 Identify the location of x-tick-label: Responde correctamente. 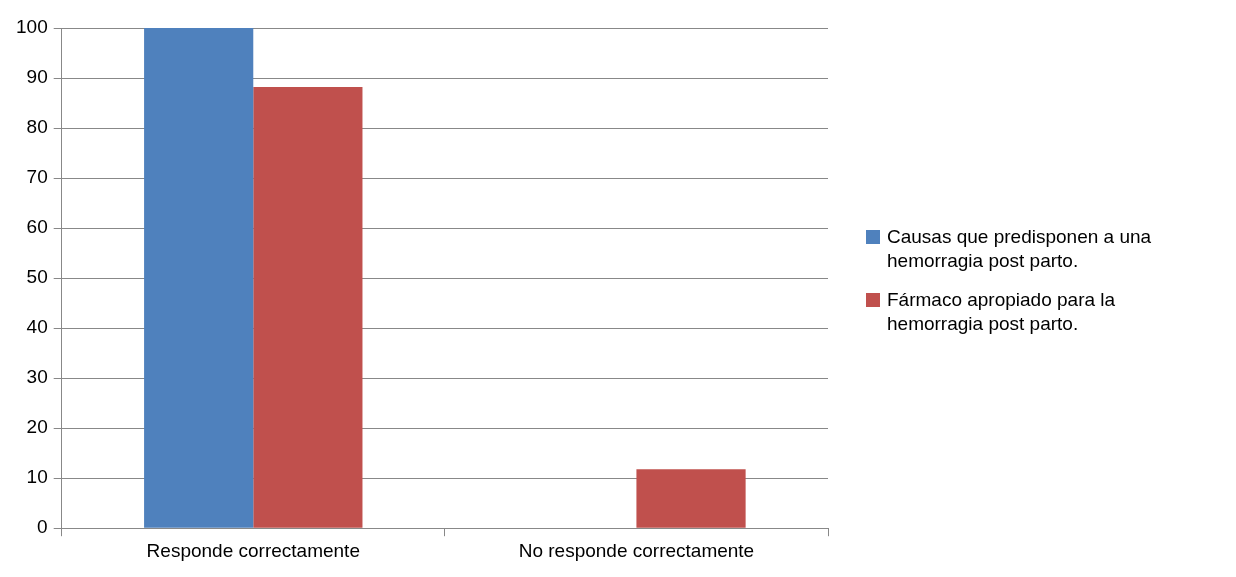
(253, 550).